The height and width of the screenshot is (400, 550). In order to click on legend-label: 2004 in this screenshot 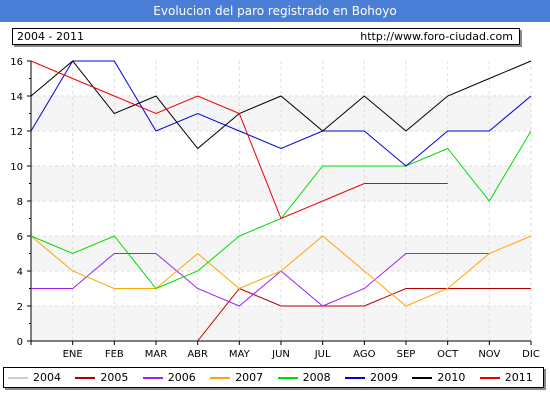, I will do `click(47, 377)`.